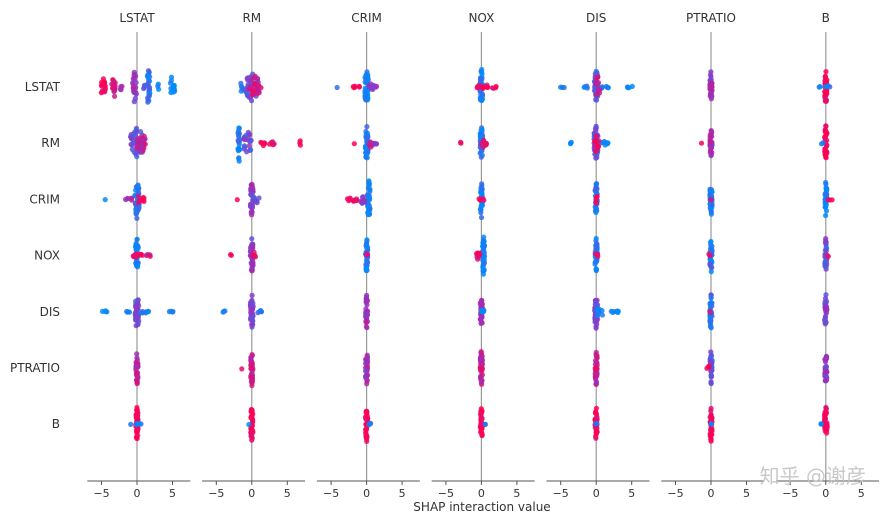 The image size is (886, 513). What do you see at coordinates (35, 255) in the screenshot?
I see `row-labels: LSTAT RM CRIM NOX DIS PTRATIO B` at bounding box center [35, 255].